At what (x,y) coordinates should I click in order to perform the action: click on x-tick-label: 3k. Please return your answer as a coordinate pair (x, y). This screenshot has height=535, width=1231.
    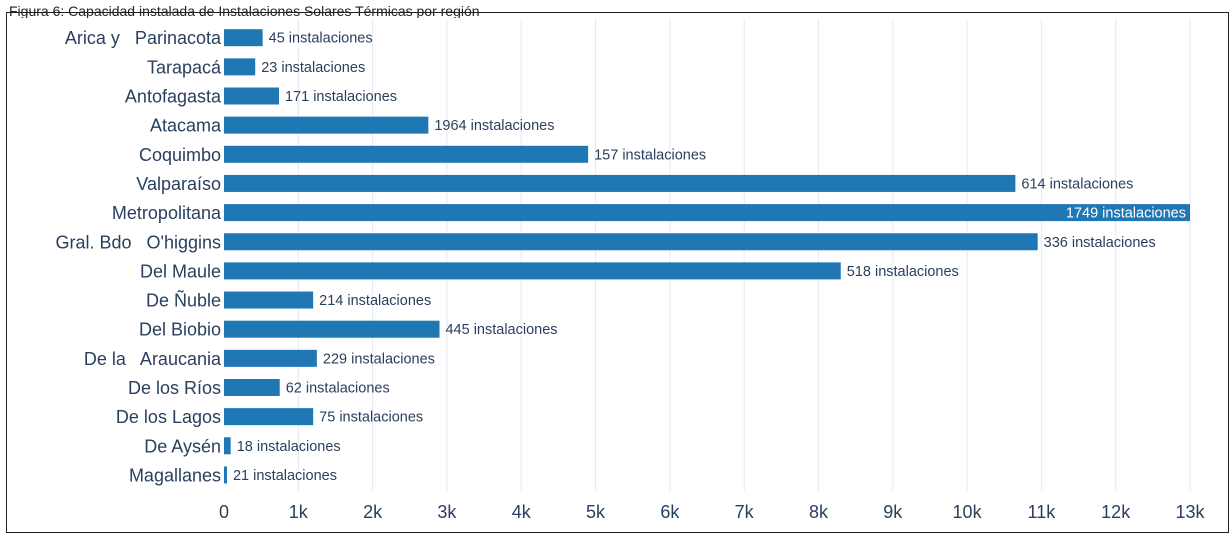
    Looking at the image, I should click on (447, 512).